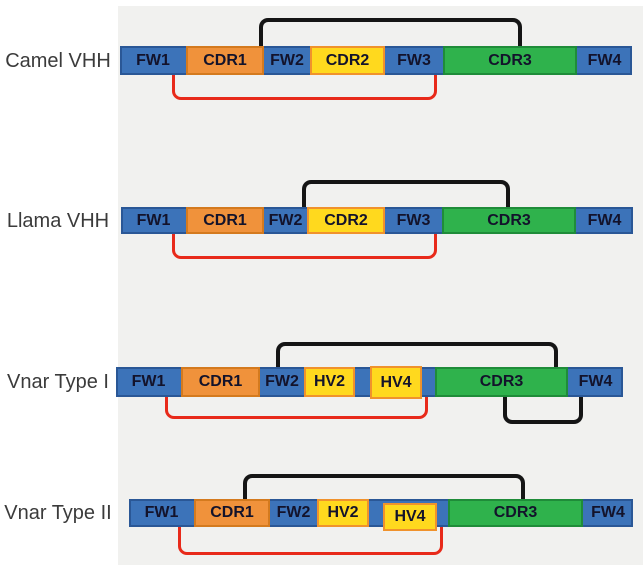 Image resolution: width=643 pixels, height=567 pixels. Describe the element at coordinates (543, 409) in the screenshot. I see `disulfide-bond-black-bottom` at that location.